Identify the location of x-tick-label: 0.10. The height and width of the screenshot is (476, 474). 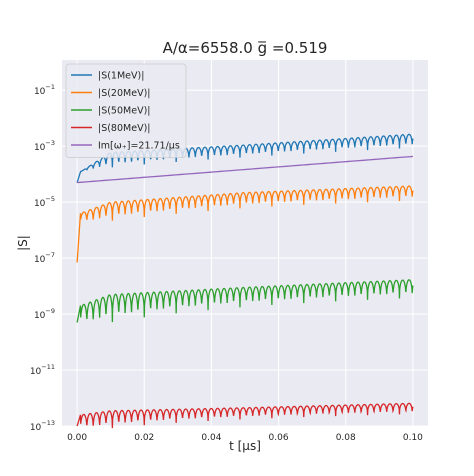
(413, 438).